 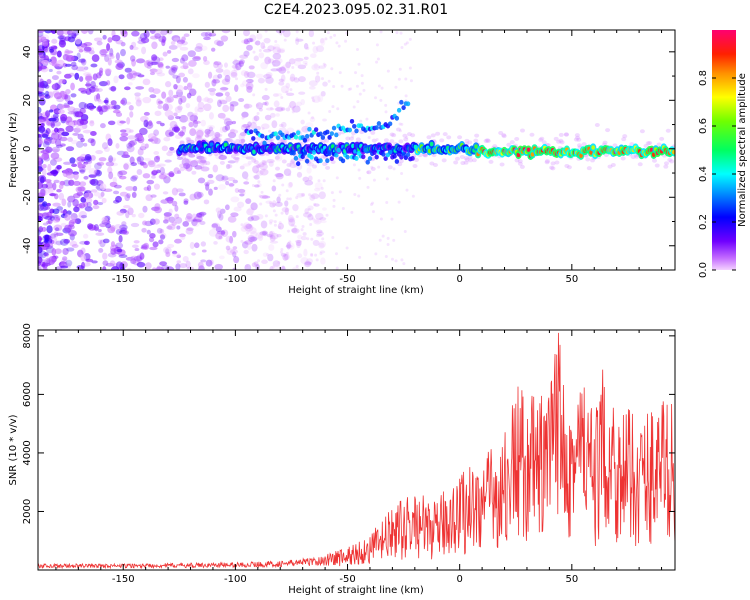 What do you see at coordinates (27, 100) in the screenshot?
I see `heatmap-y-tick-label: 20` at bounding box center [27, 100].